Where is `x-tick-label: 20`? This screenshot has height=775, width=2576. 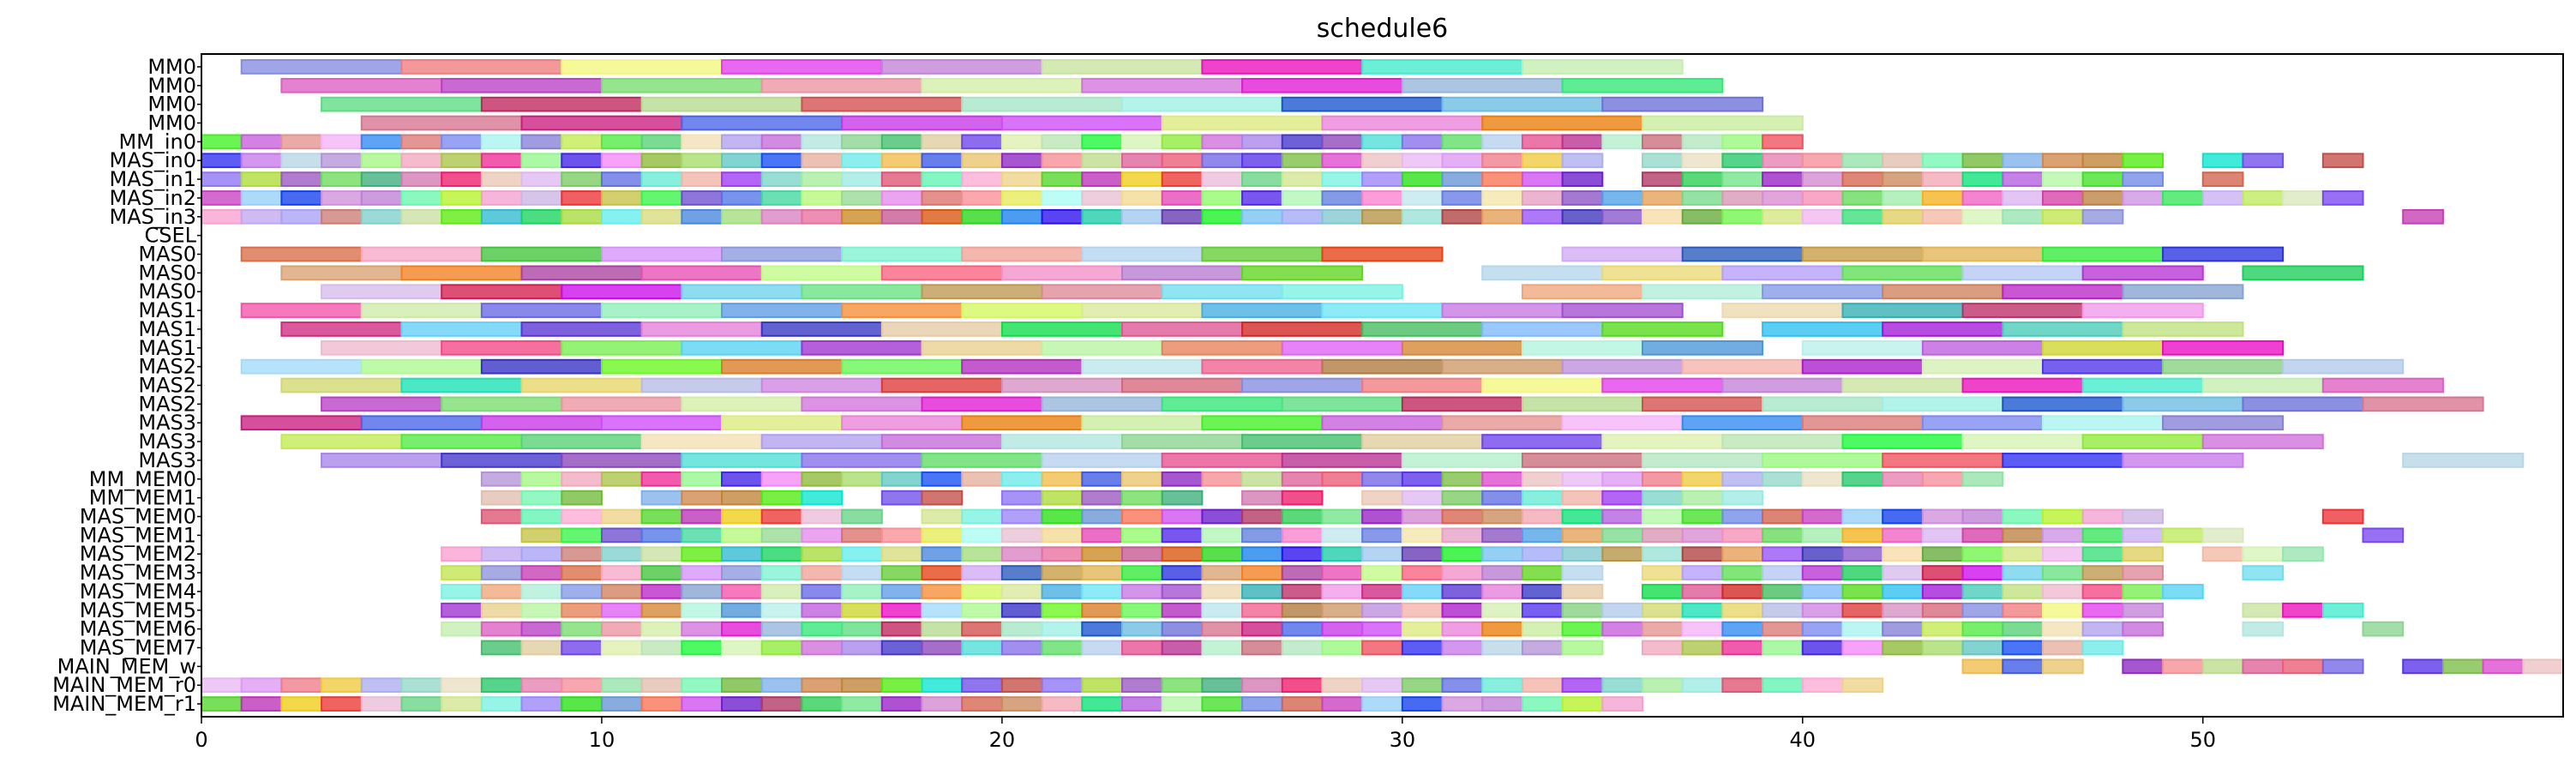
x-tick-label: 20 is located at coordinates (1002, 740).